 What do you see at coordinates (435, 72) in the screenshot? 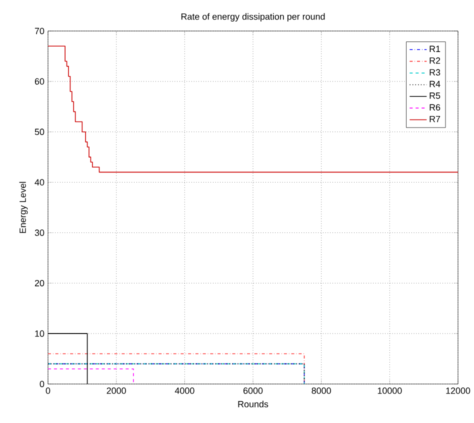
I see `legend-label: R3` at bounding box center [435, 72].